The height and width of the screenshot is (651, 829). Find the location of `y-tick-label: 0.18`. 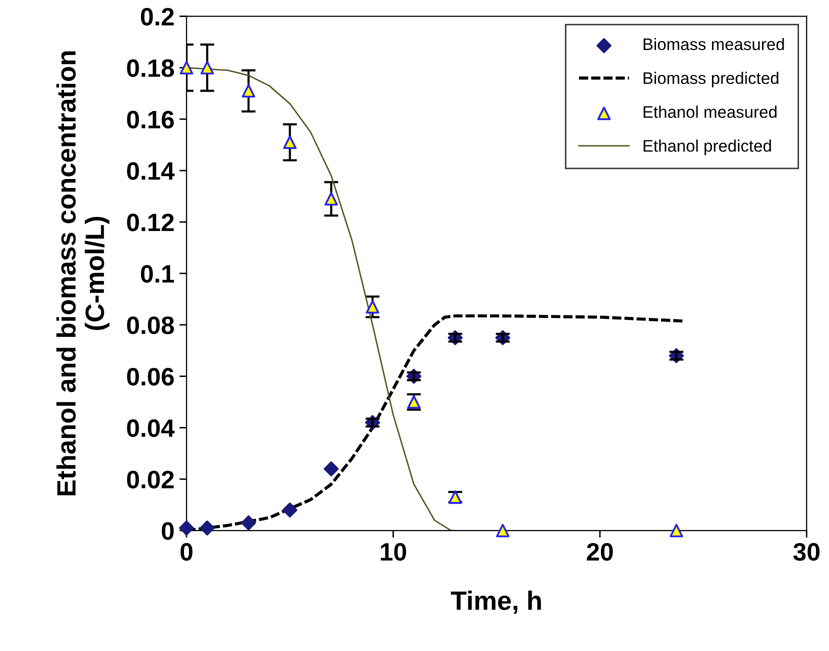

y-tick-label: 0.18 is located at coordinates (150, 68).